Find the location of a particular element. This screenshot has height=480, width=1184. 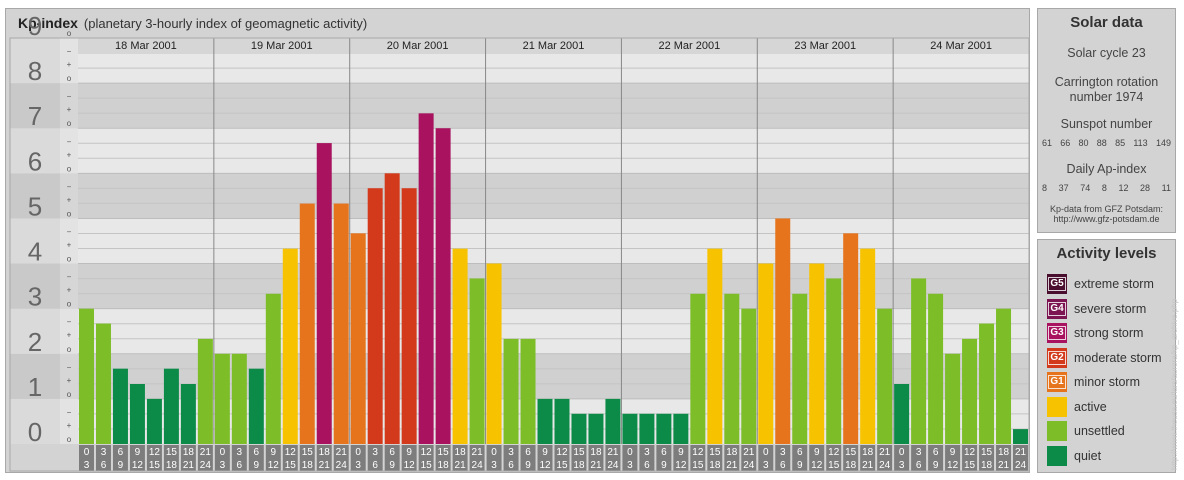

sunspot-value: 80 is located at coordinates (1083, 143).